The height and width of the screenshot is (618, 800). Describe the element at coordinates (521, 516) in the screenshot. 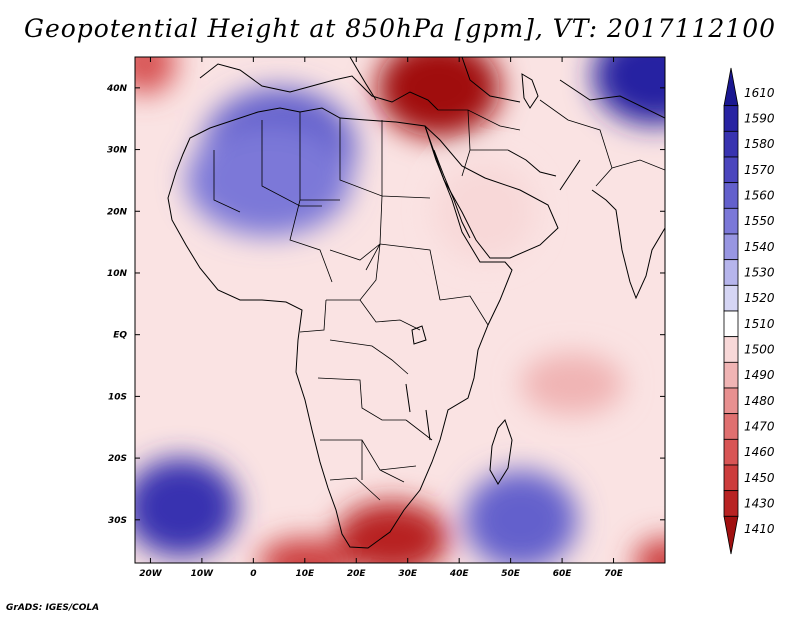

I see `high-south-indian` at that location.